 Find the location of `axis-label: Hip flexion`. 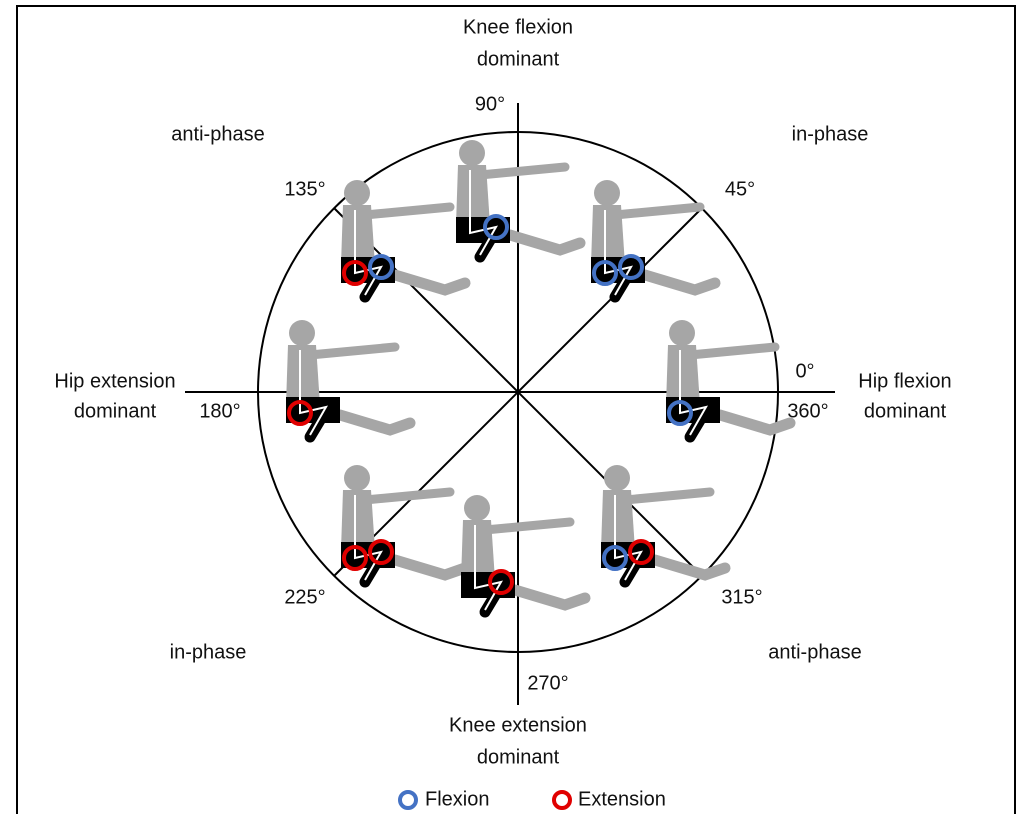

axis-label: Hip flexion is located at coordinates (904, 381).